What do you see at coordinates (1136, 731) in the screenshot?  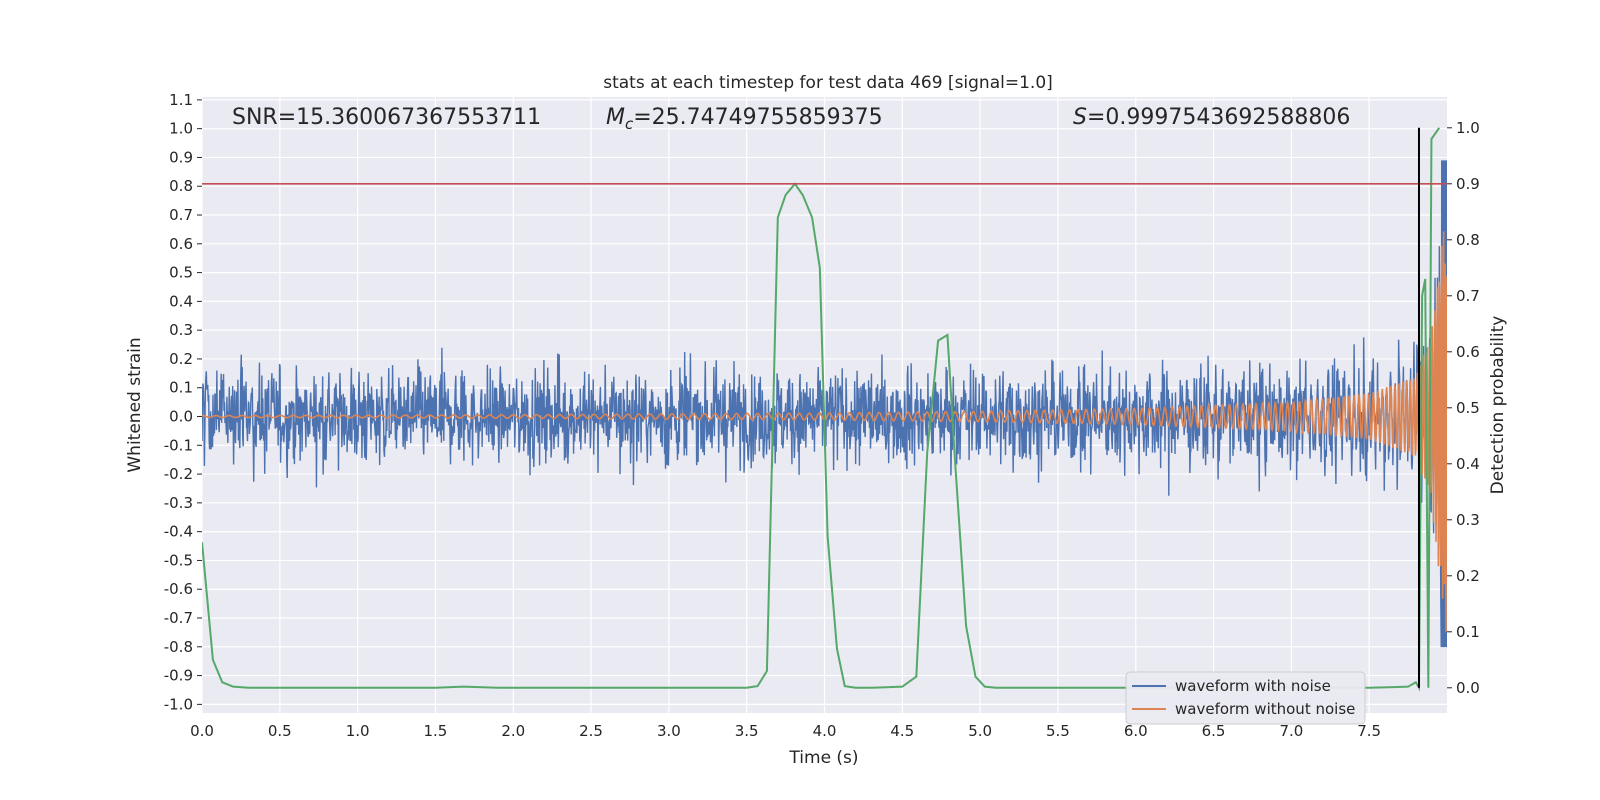 I see `x-tick-label: 6.0` at bounding box center [1136, 731].